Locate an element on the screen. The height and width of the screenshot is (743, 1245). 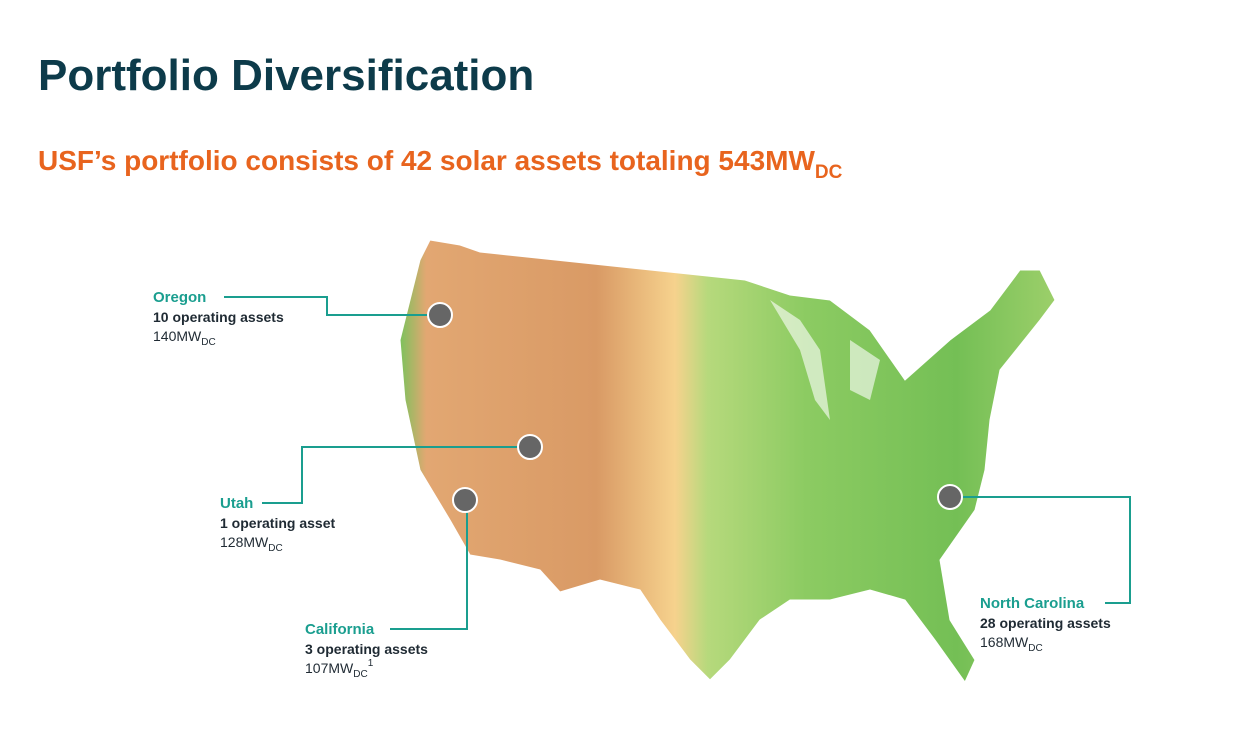
asset-count: 3 operating assets is located at coordinates (366, 649).